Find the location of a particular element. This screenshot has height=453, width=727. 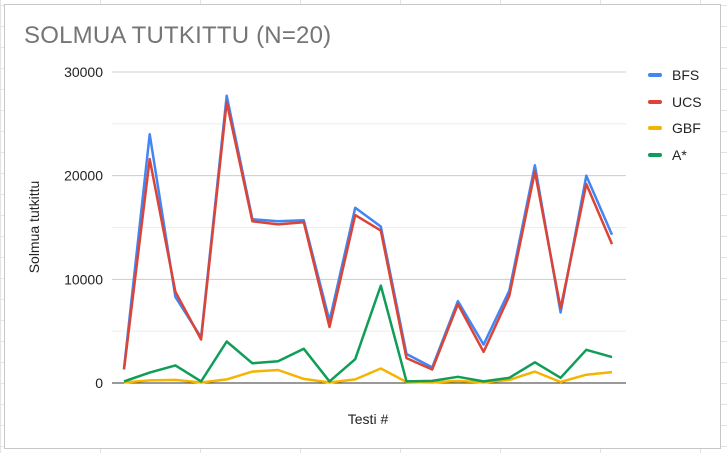

legend-label: BFS is located at coordinates (686, 75).